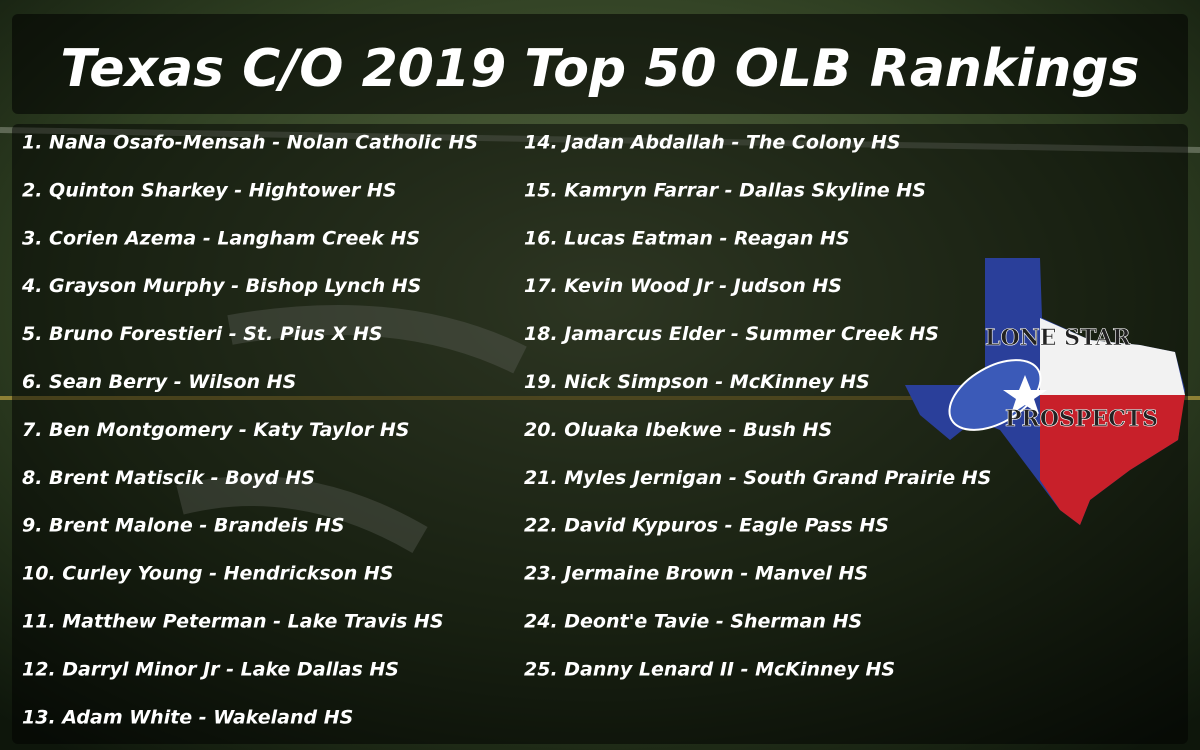 This screenshot has width=1200, height=750. Describe the element at coordinates (712, 143) in the screenshot. I see `ranking-item: 14. Jadan Abdallah - The Colony HS` at that location.